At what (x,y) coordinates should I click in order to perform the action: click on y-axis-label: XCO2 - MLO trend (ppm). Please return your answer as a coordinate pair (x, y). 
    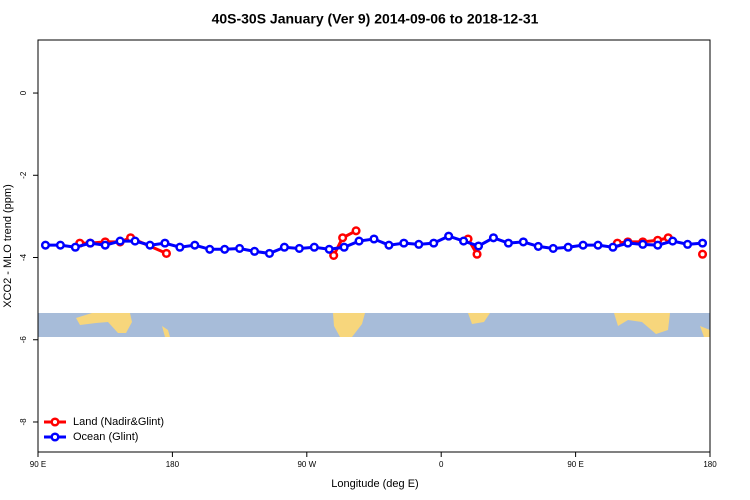
    Looking at the image, I should click on (8, 245).